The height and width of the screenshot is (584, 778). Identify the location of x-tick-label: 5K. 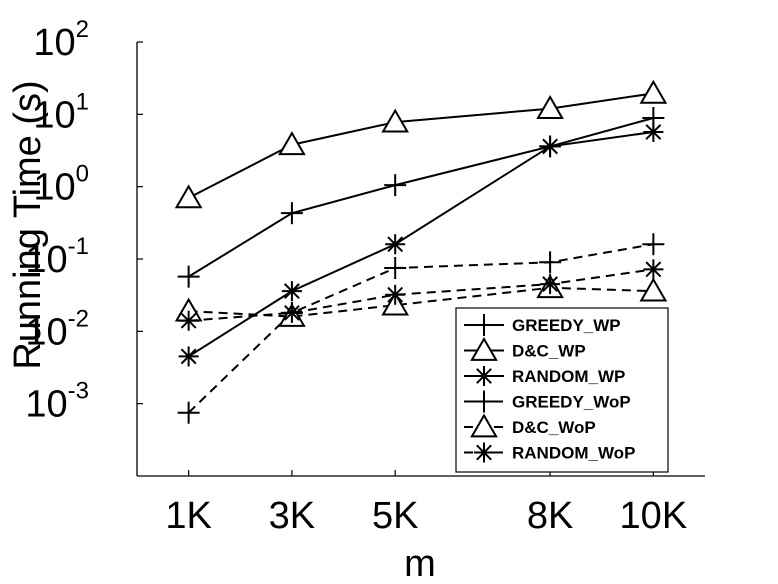
(395, 516).